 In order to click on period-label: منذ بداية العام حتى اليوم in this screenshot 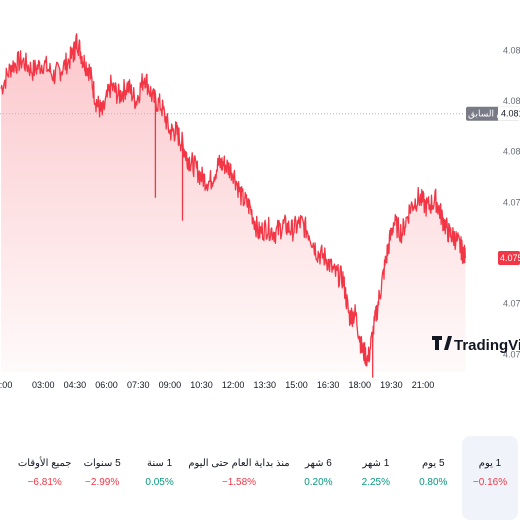, I will do `click(239, 463)`.